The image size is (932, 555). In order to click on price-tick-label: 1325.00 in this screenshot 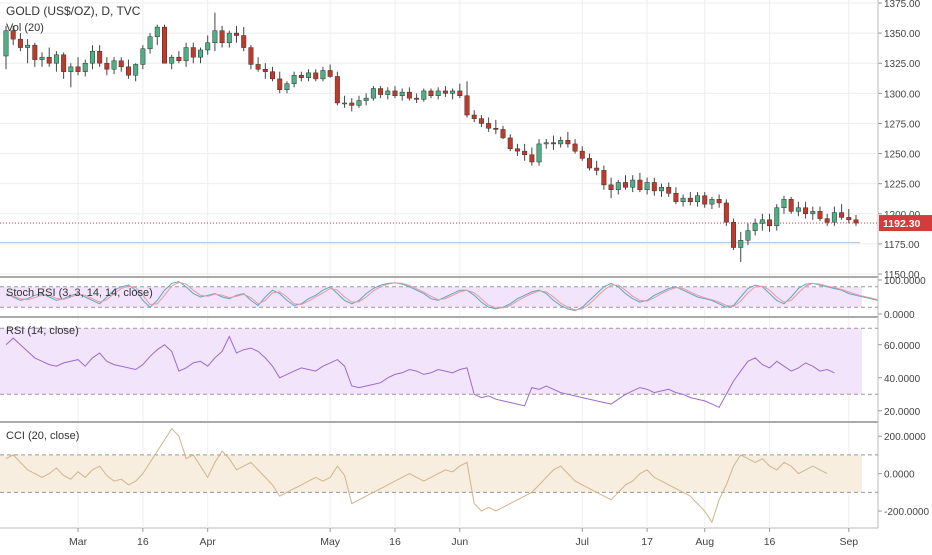, I will do `click(902, 64)`.